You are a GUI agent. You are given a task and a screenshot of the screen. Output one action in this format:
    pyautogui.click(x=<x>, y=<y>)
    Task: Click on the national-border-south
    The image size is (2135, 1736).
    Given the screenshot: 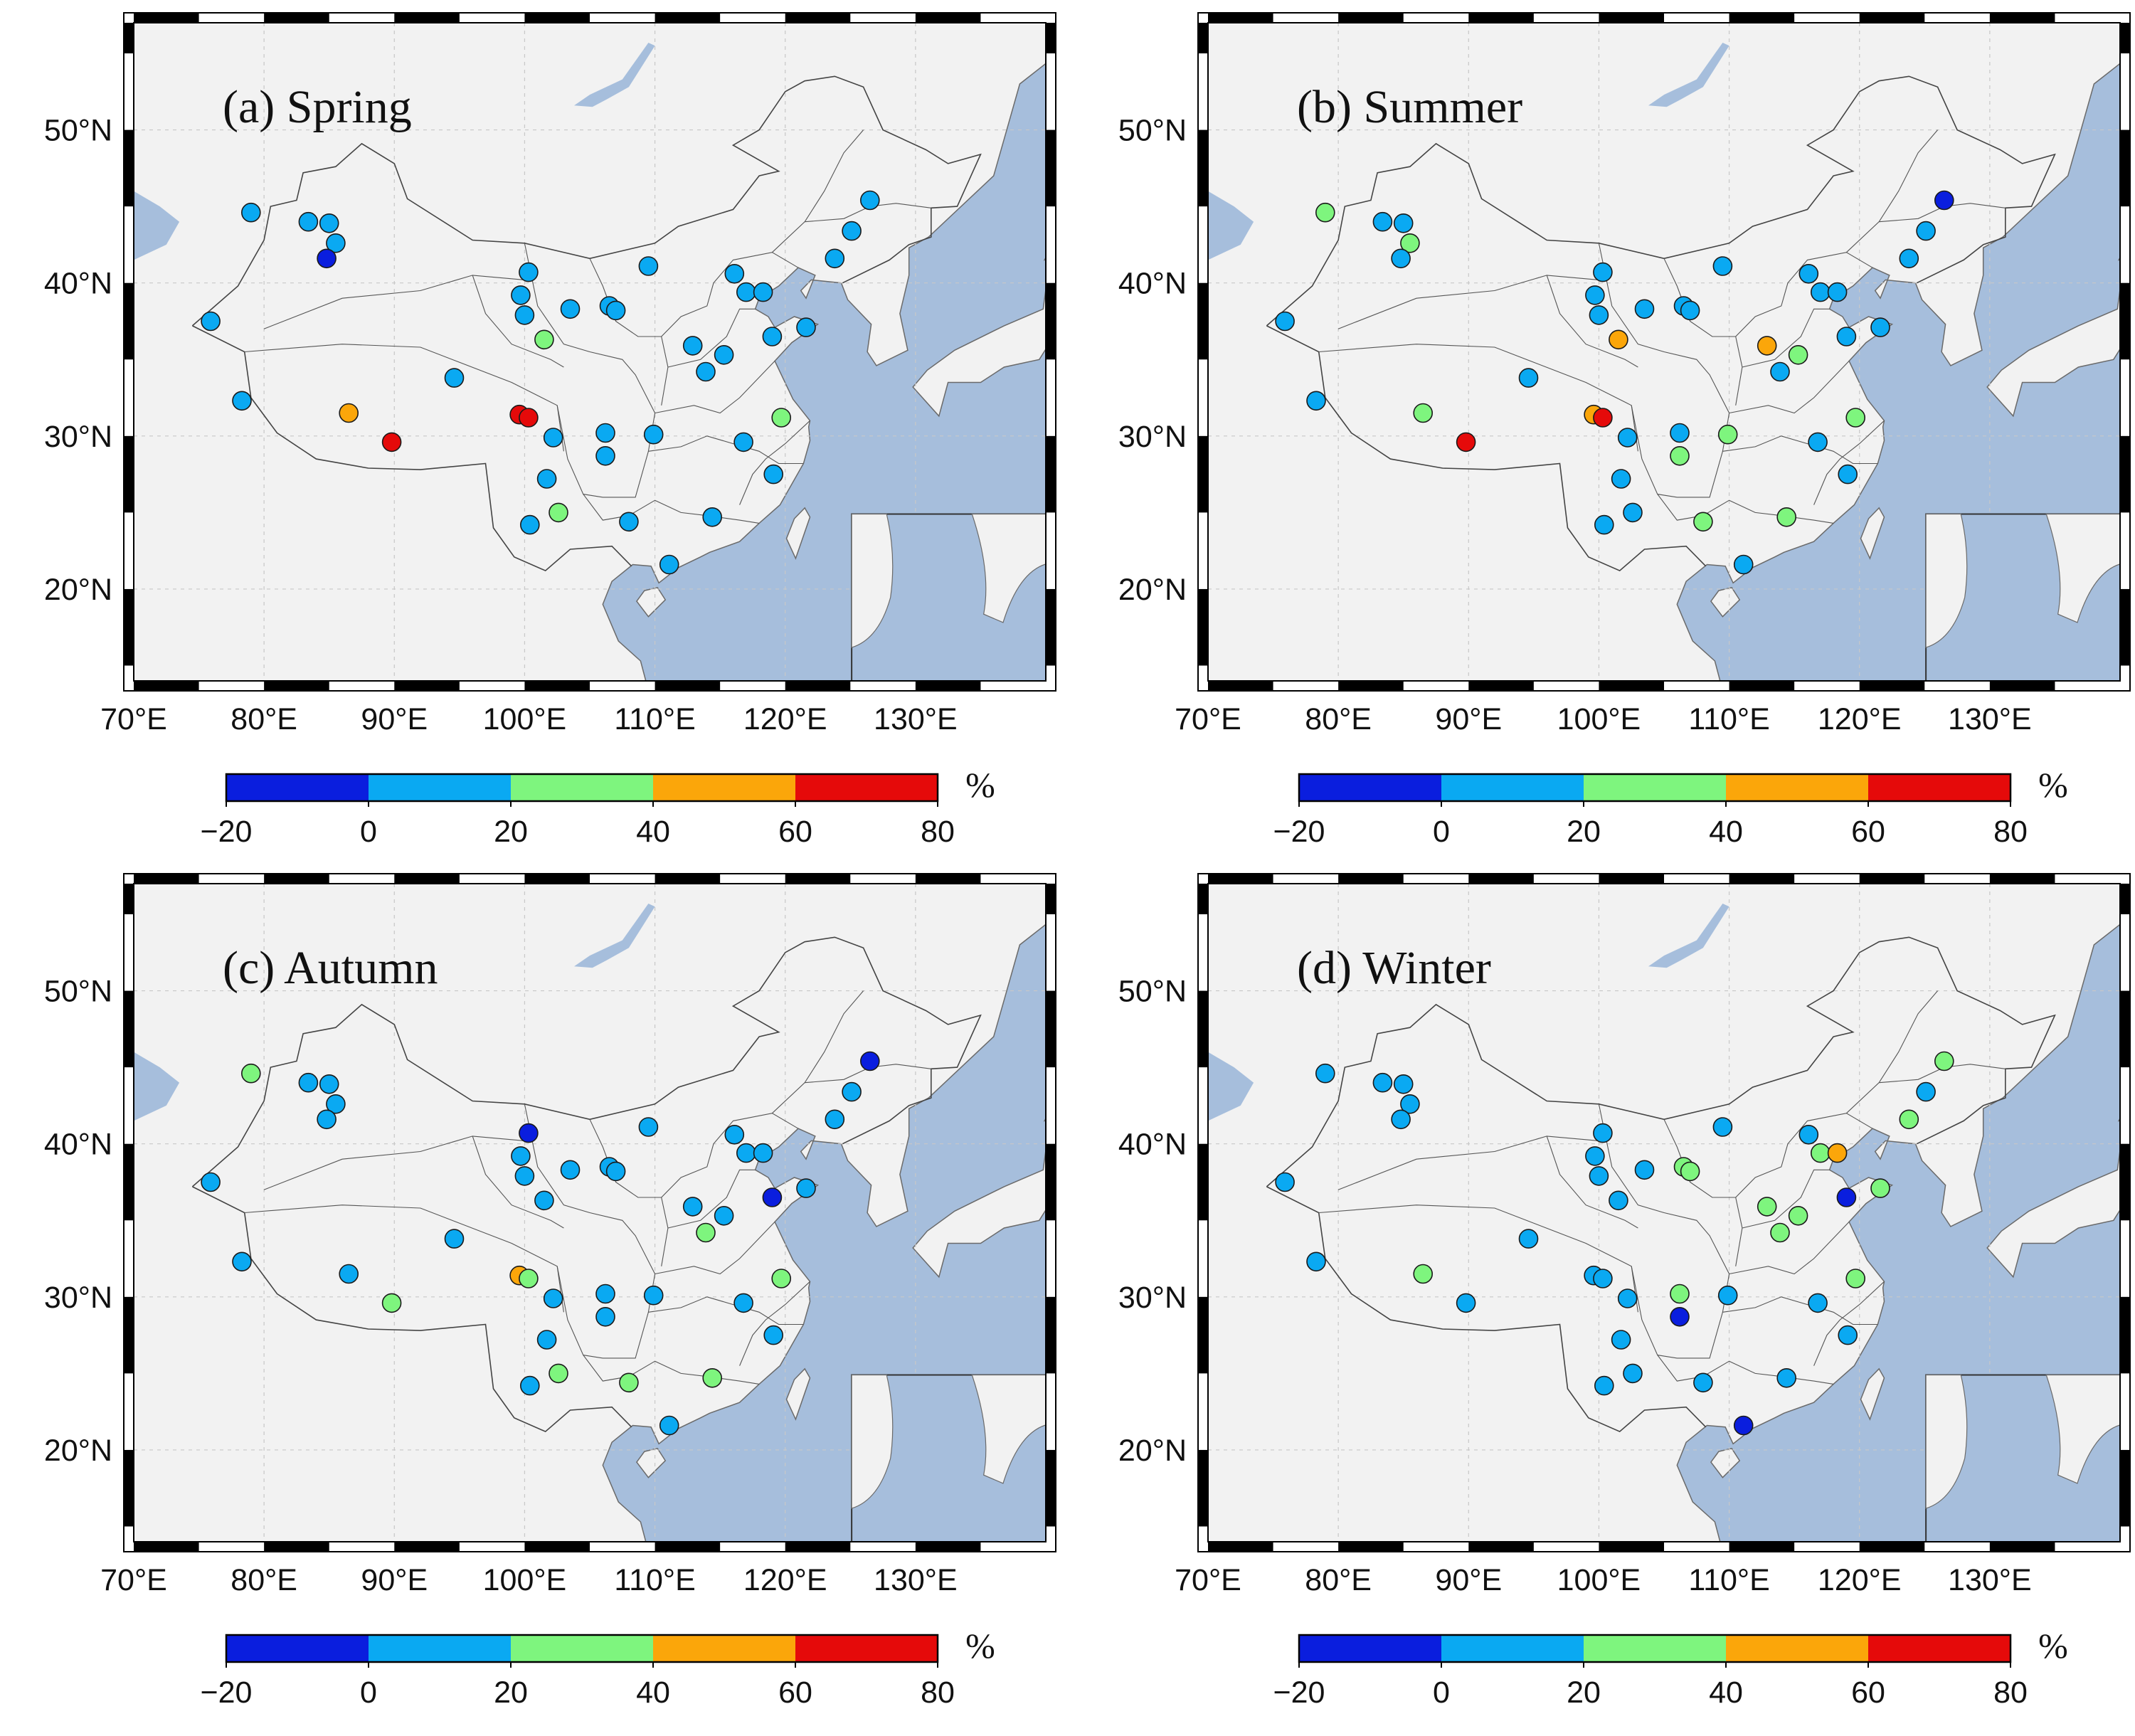 What is the action you would take?
    pyautogui.click(x=412, y=1309)
    